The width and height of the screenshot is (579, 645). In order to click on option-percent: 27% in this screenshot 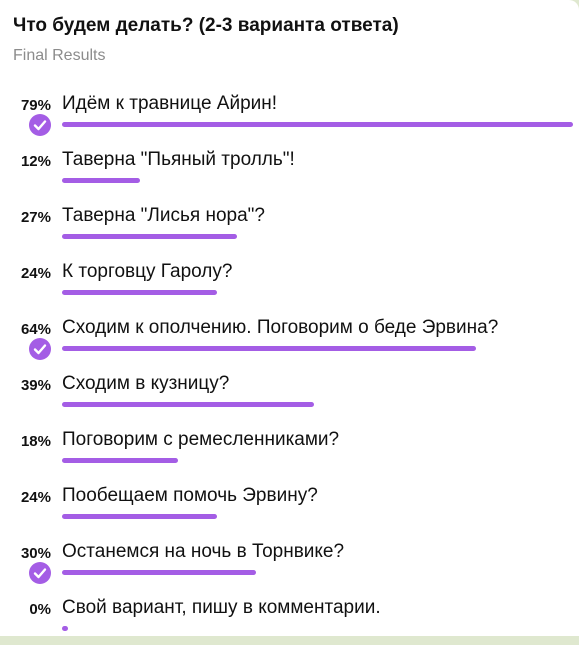, I will do `click(35, 217)`.